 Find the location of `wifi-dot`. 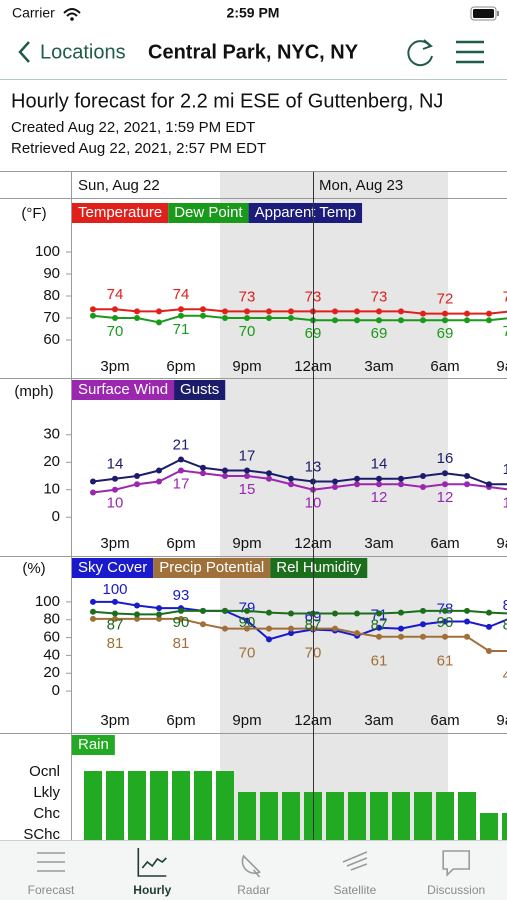

wifi-dot is located at coordinates (72, 19).